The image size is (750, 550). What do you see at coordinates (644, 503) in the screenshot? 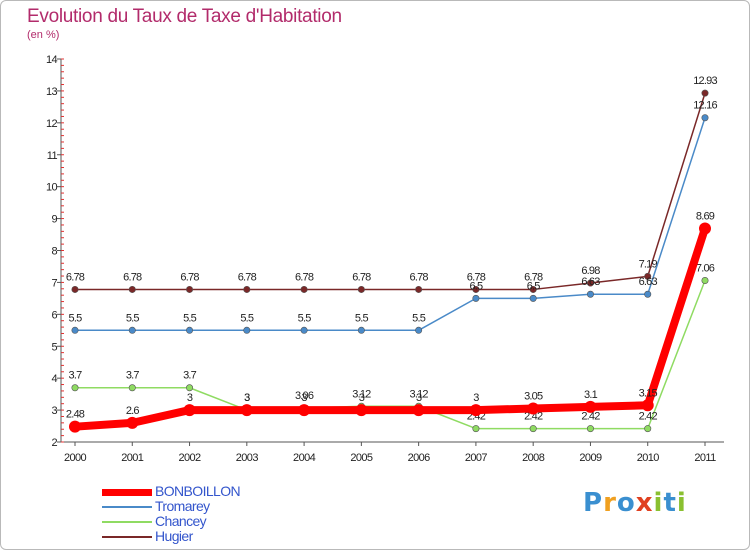
I see `logo-letter: x` at bounding box center [644, 503].